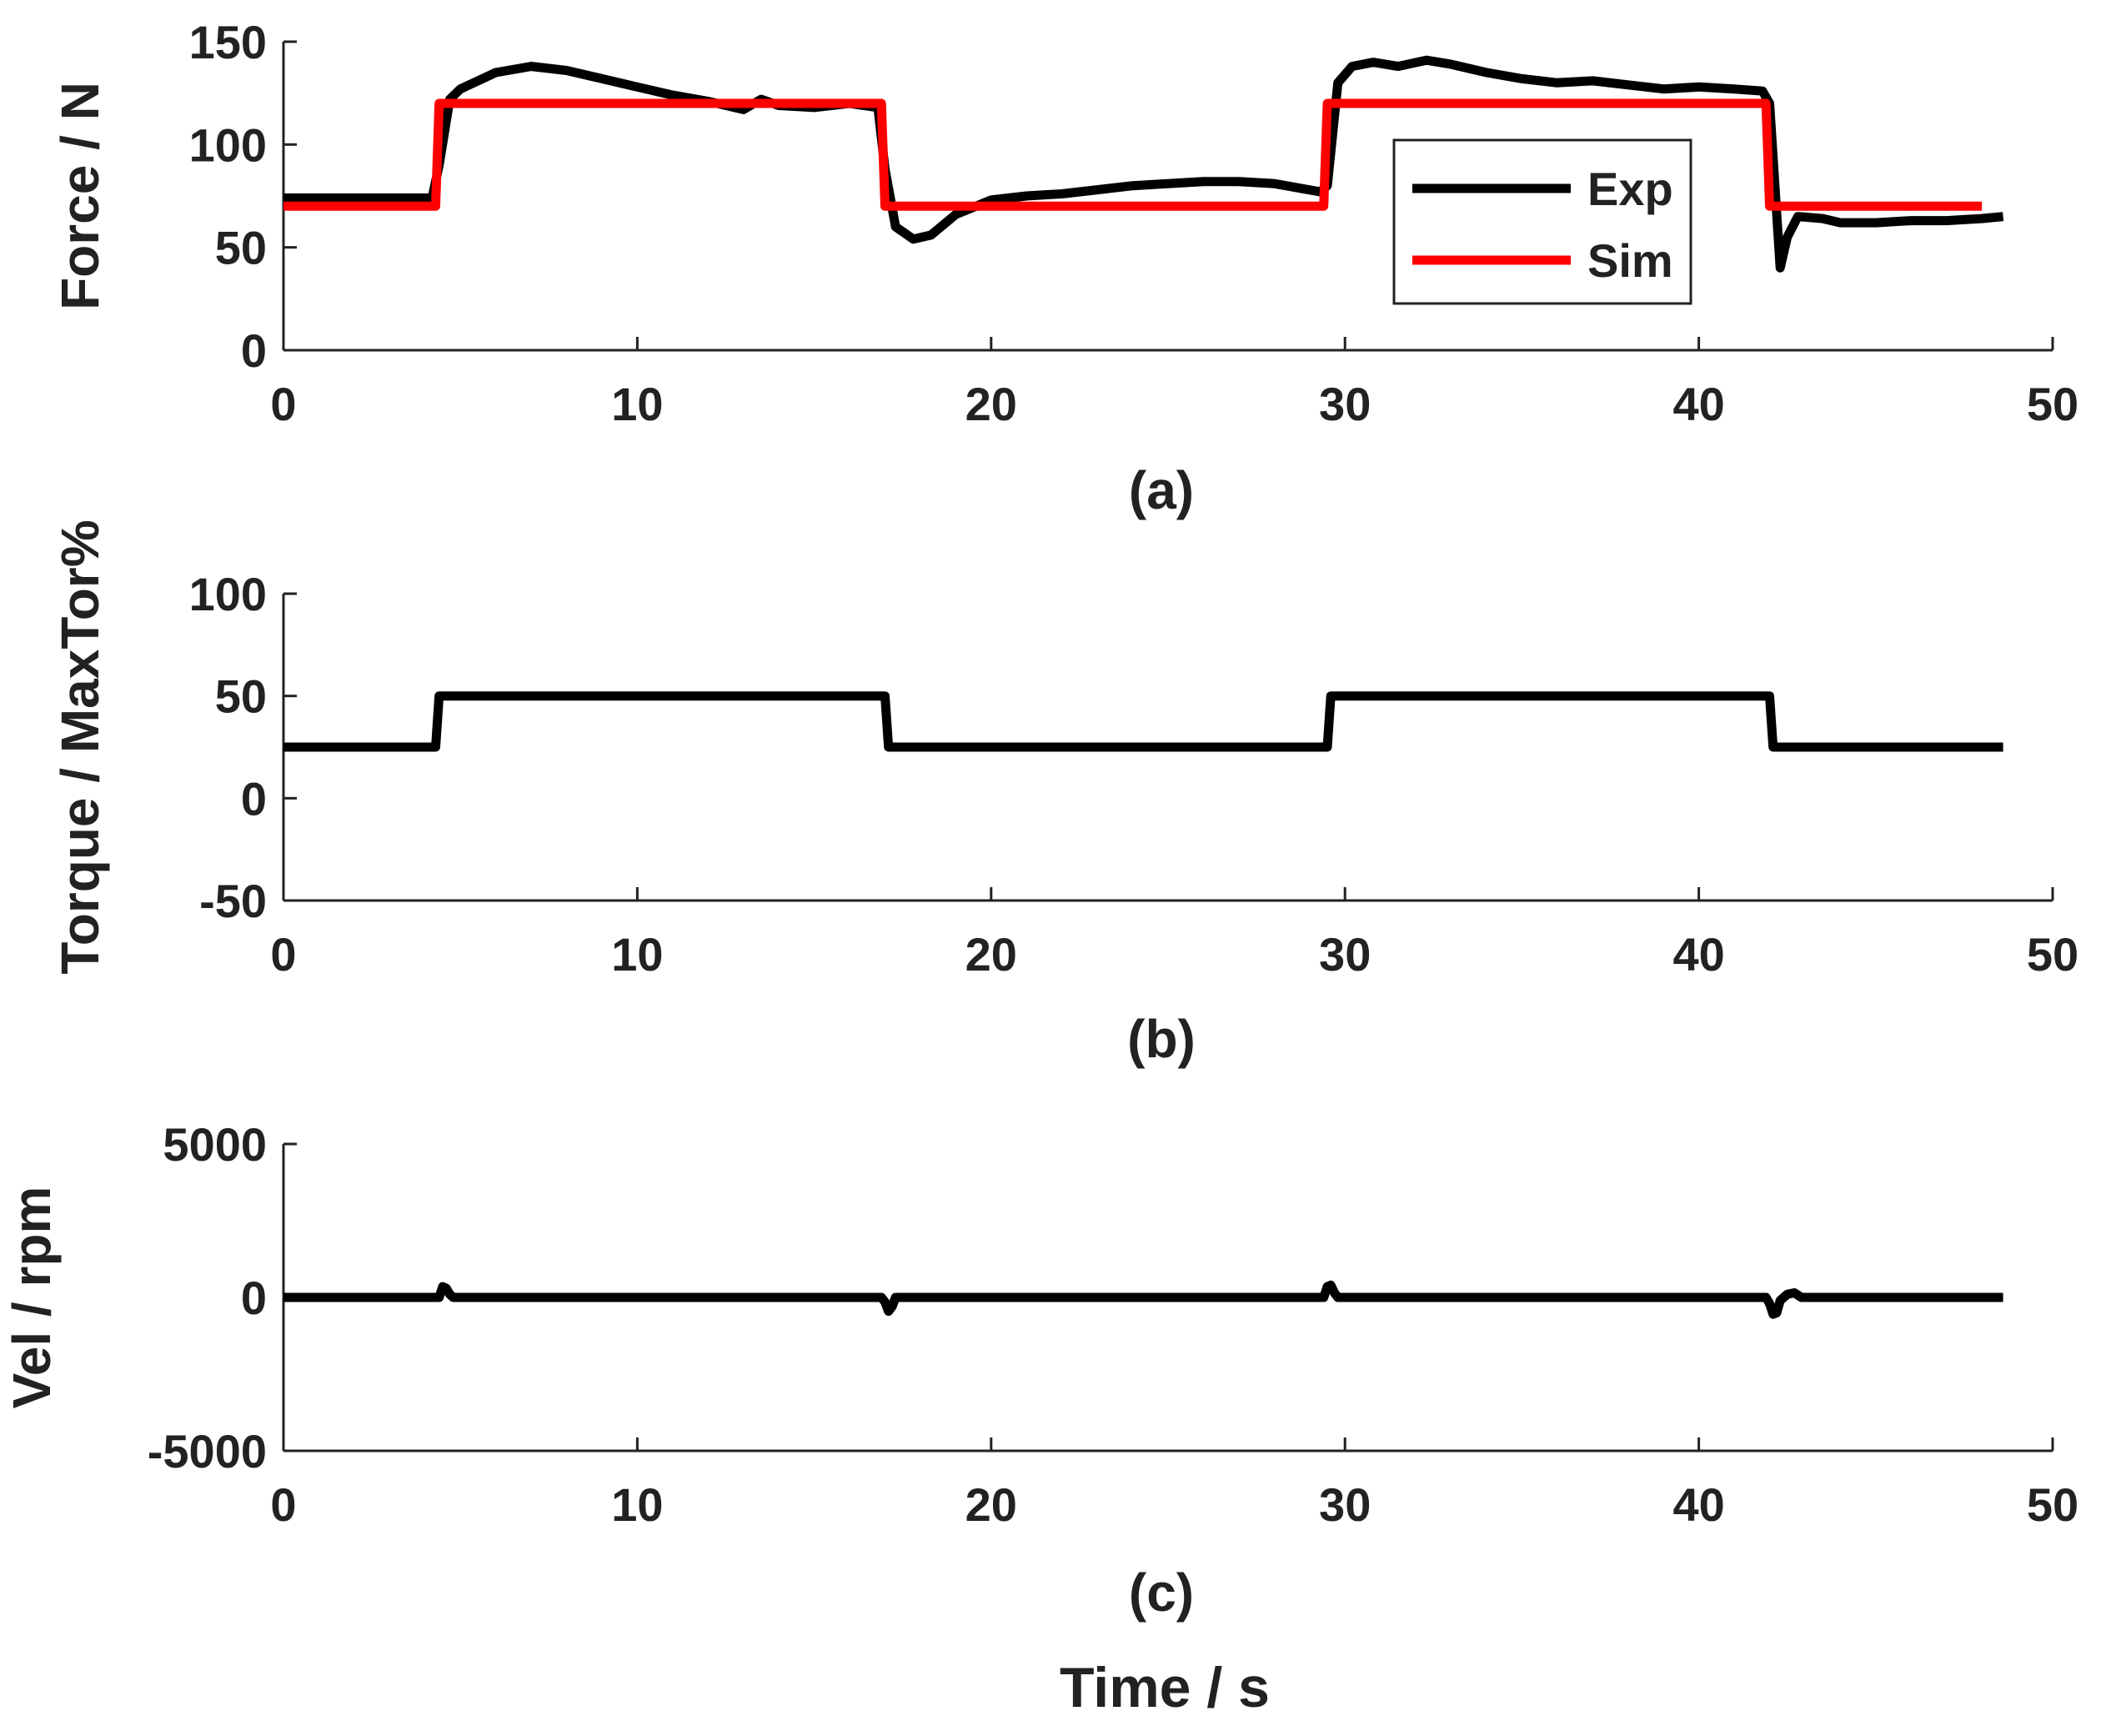 Image resolution: width=2101 pixels, height=1736 pixels. I want to click on y-axis-label: Torque / MaxTor%, so click(80, 747).